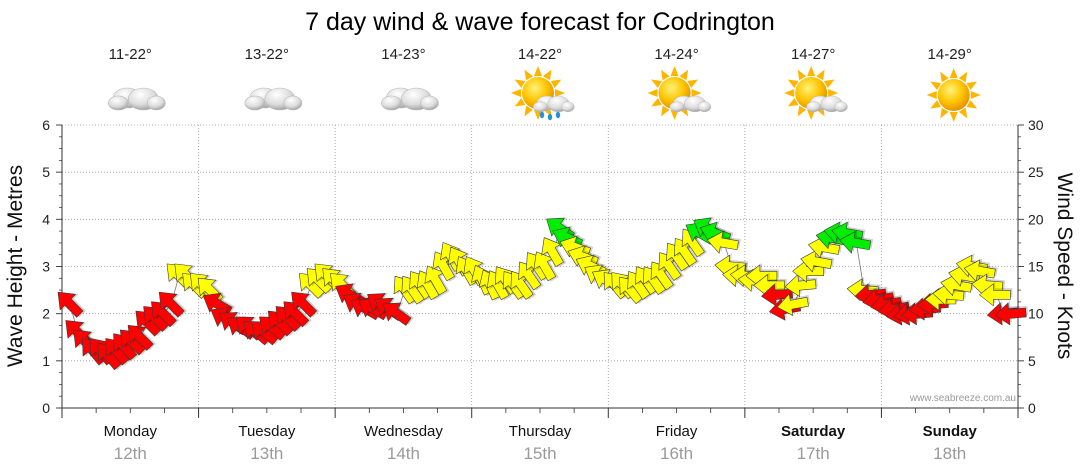 The height and width of the screenshot is (475, 1080). I want to click on day-name: Saturday, so click(813, 431).